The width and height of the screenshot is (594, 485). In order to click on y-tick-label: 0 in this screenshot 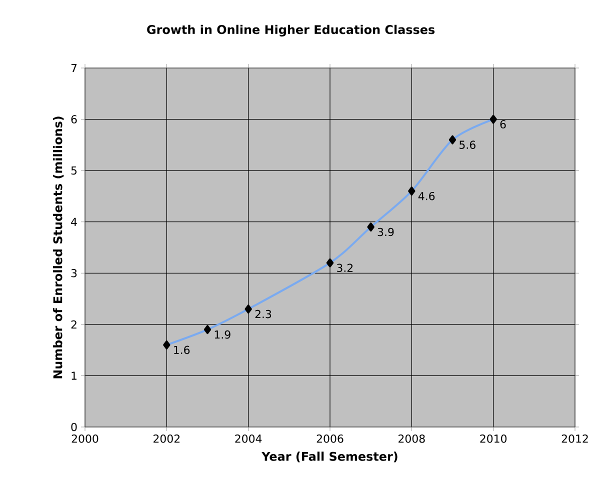, I will do `click(74, 427)`.